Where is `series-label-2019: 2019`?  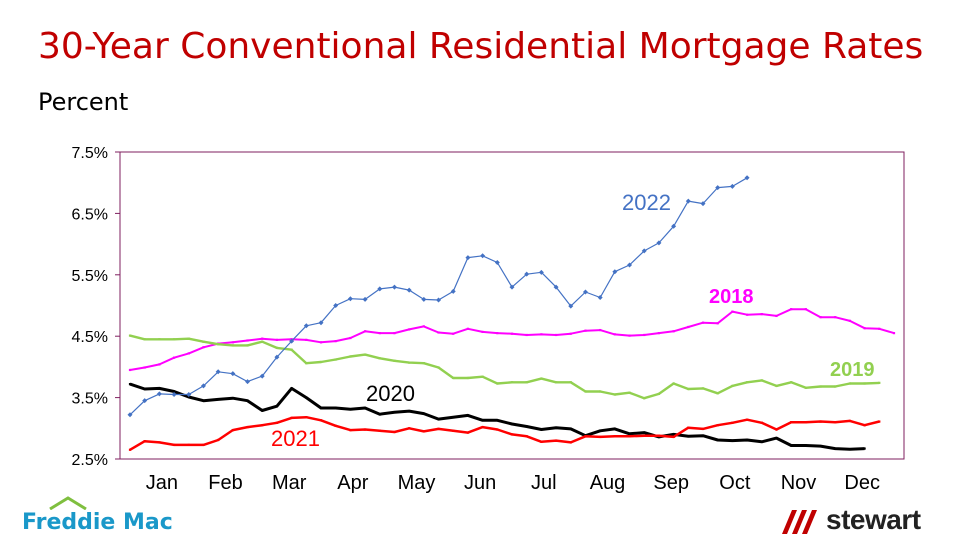
series-label-2019: 2019 is located at coordinates (852, 370).